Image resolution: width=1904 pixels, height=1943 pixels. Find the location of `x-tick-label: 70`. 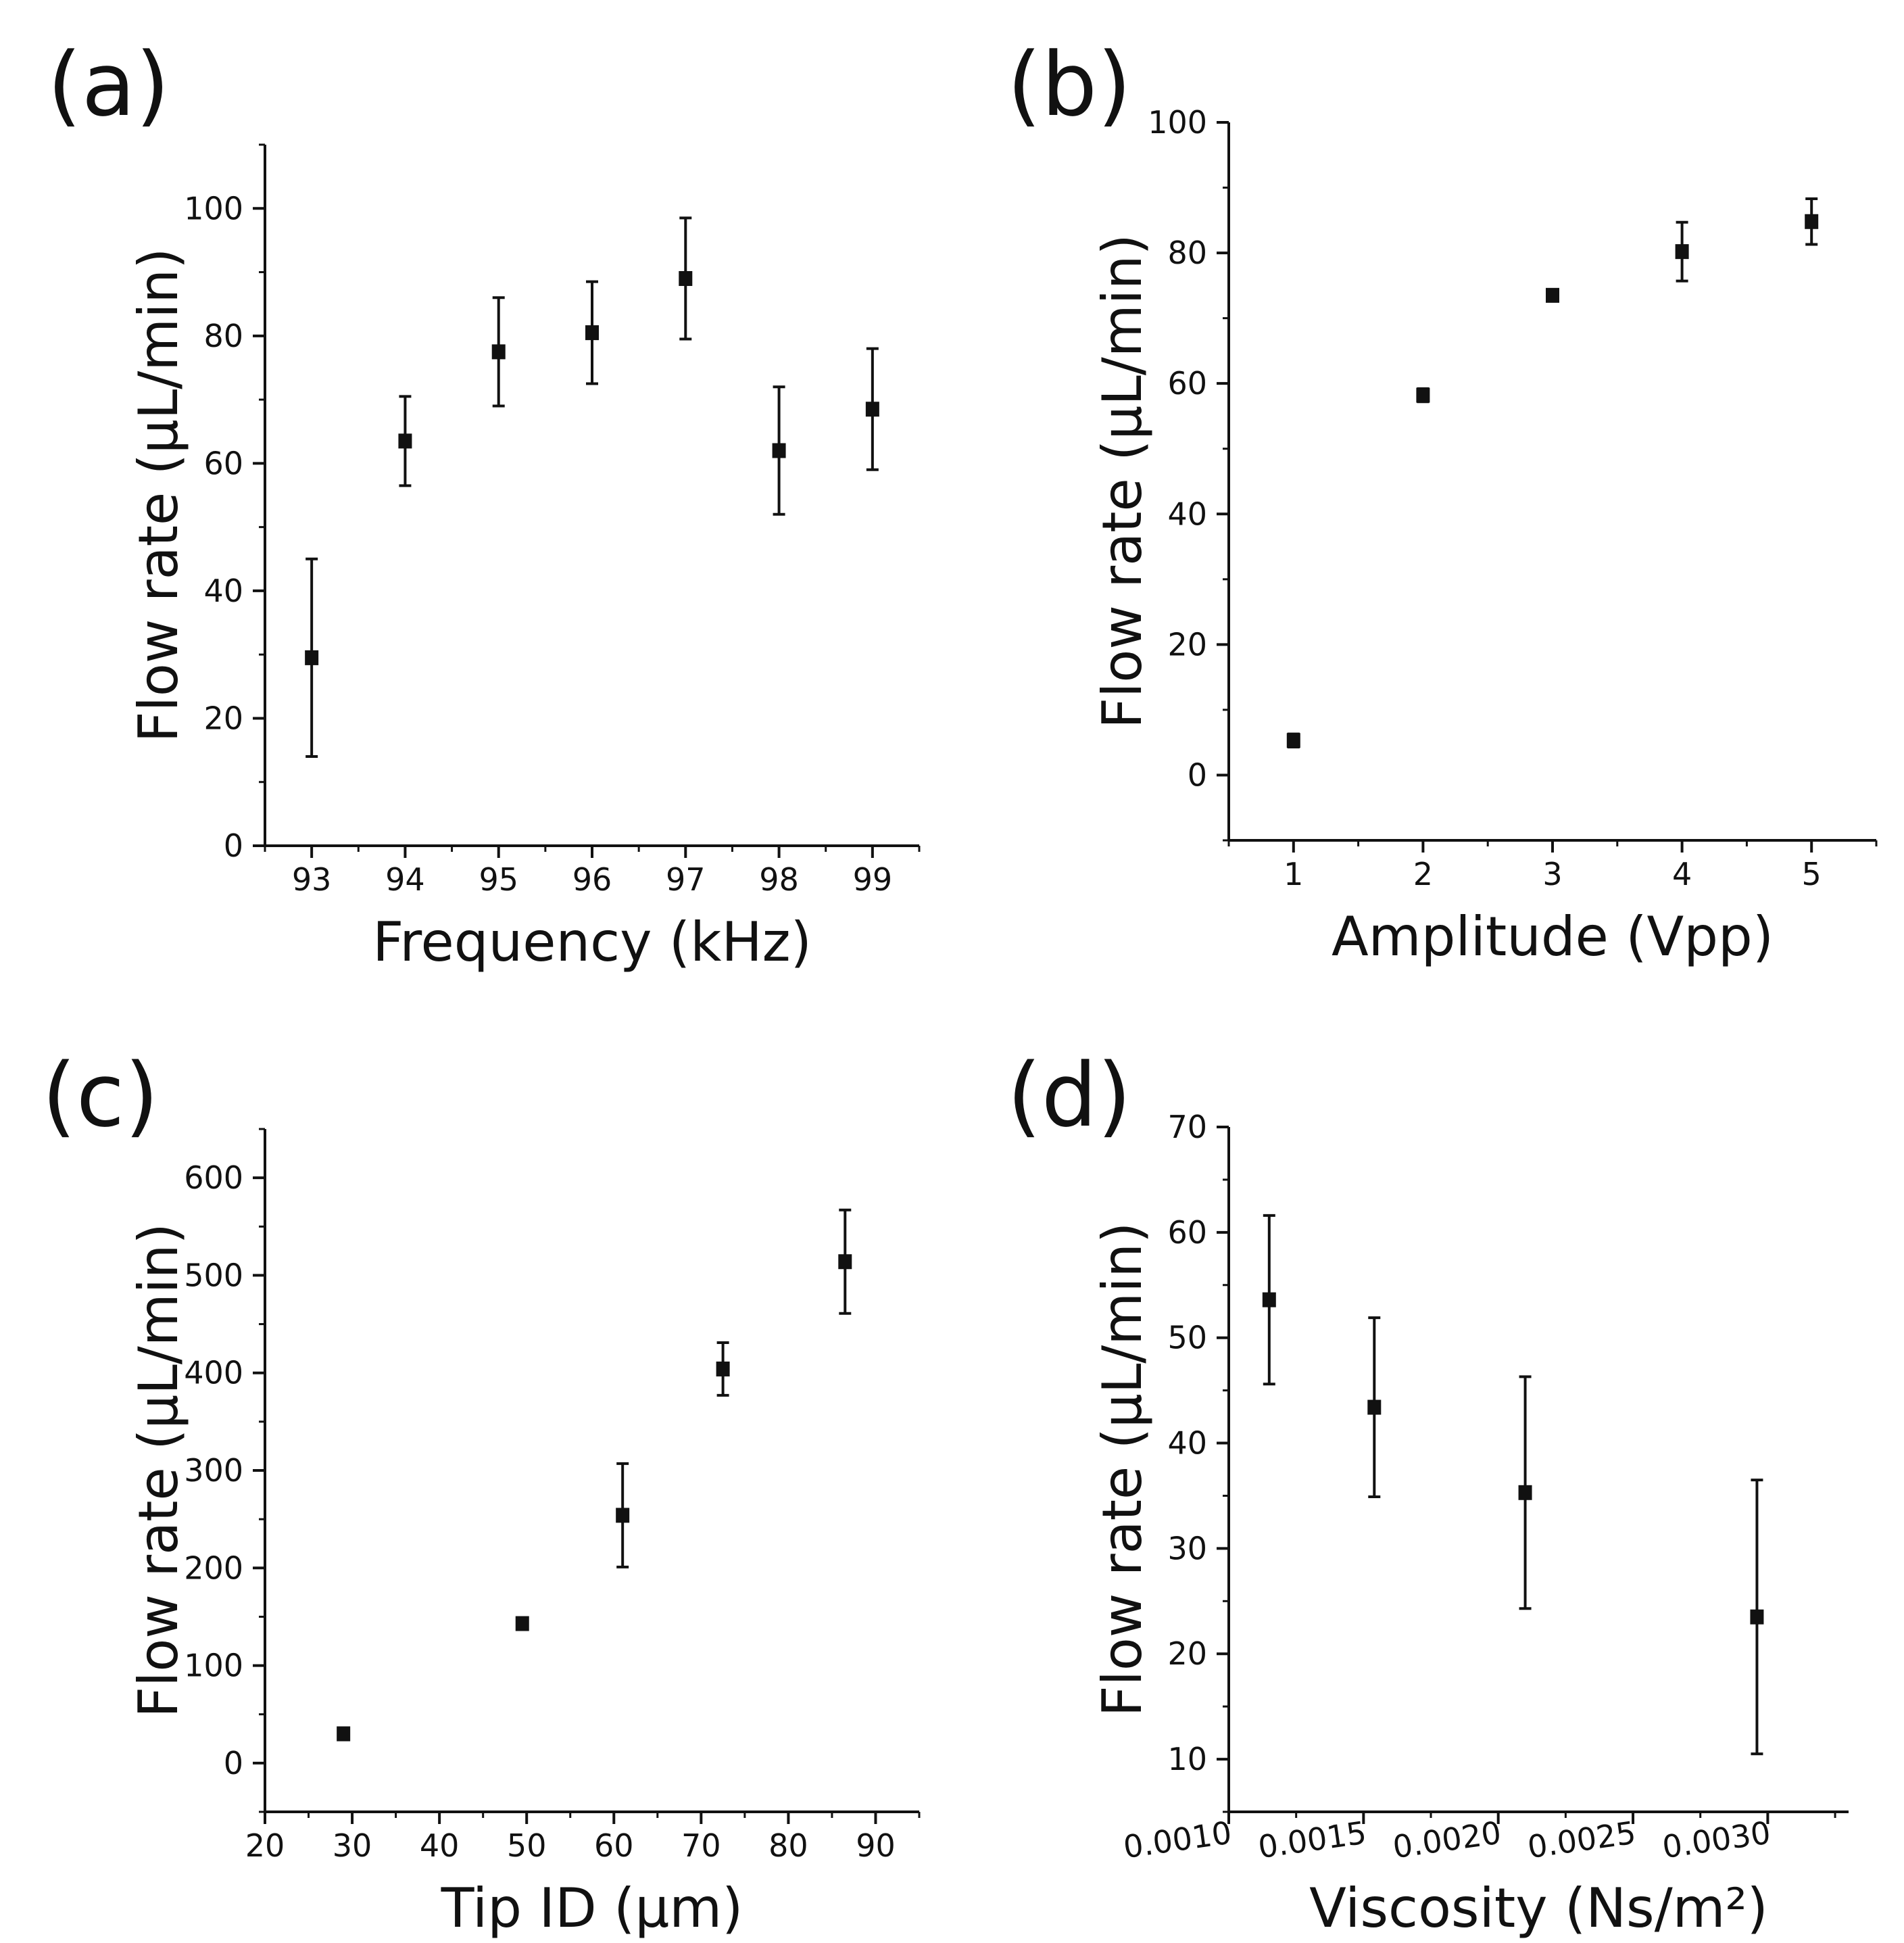

x-tick-label: 70 is located at coordinates (701, 1845).